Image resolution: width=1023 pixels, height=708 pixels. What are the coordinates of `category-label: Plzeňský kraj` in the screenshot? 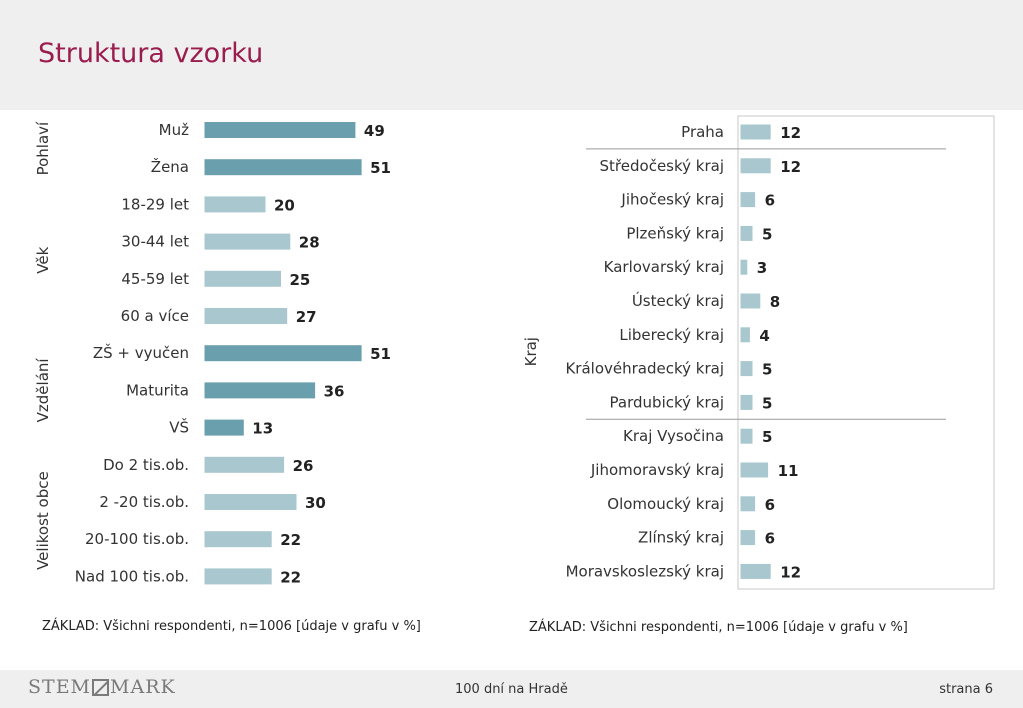 It's located at (675, 233).